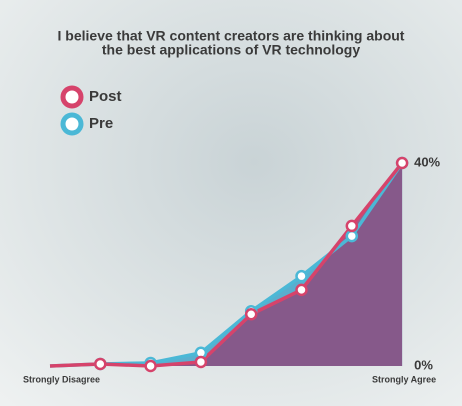  What do you see at coordinates (427, 161) in the screenshot?
I see `y-tick-label: 40%` at bounding box center [427, 161].